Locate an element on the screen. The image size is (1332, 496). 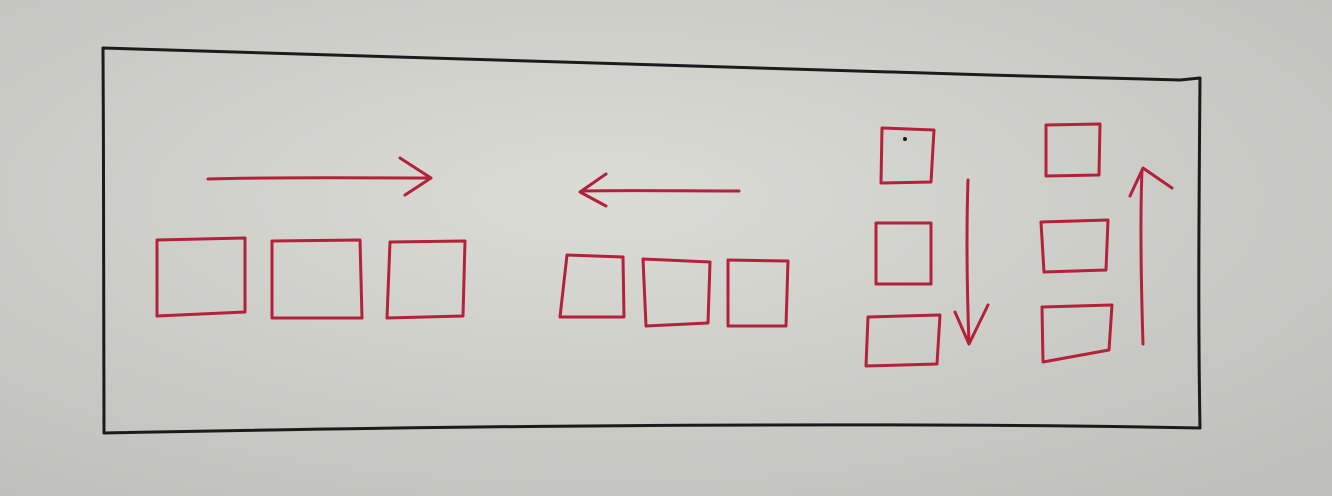
arrow-down is located at coordinates (971, 262).